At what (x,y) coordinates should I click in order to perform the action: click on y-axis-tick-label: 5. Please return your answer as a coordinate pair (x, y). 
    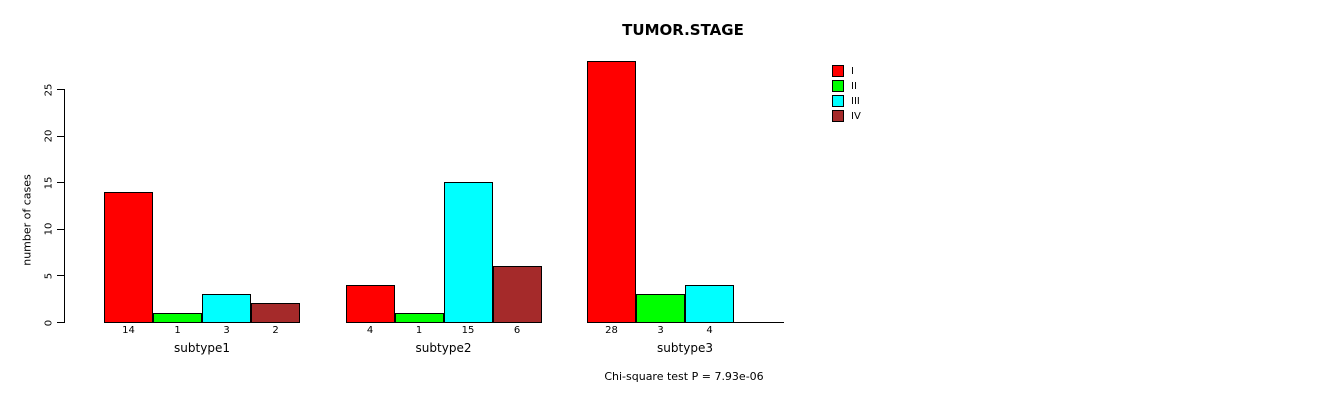
    Looking at the image, I should click on (49, 276).